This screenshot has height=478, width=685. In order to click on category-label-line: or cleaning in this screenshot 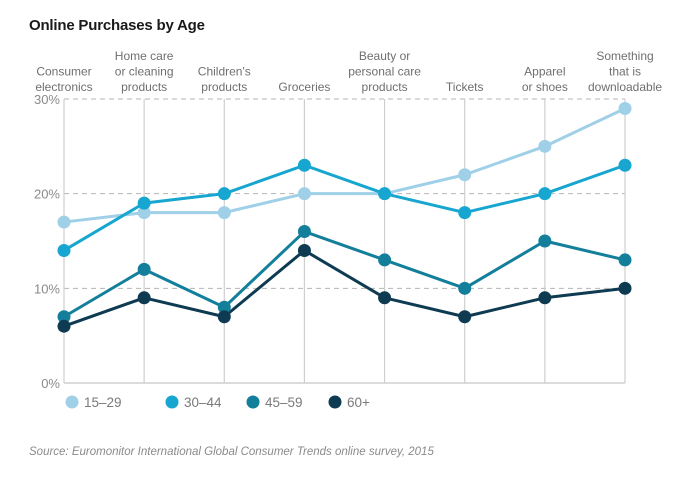, I will do `click(144, 72)`.